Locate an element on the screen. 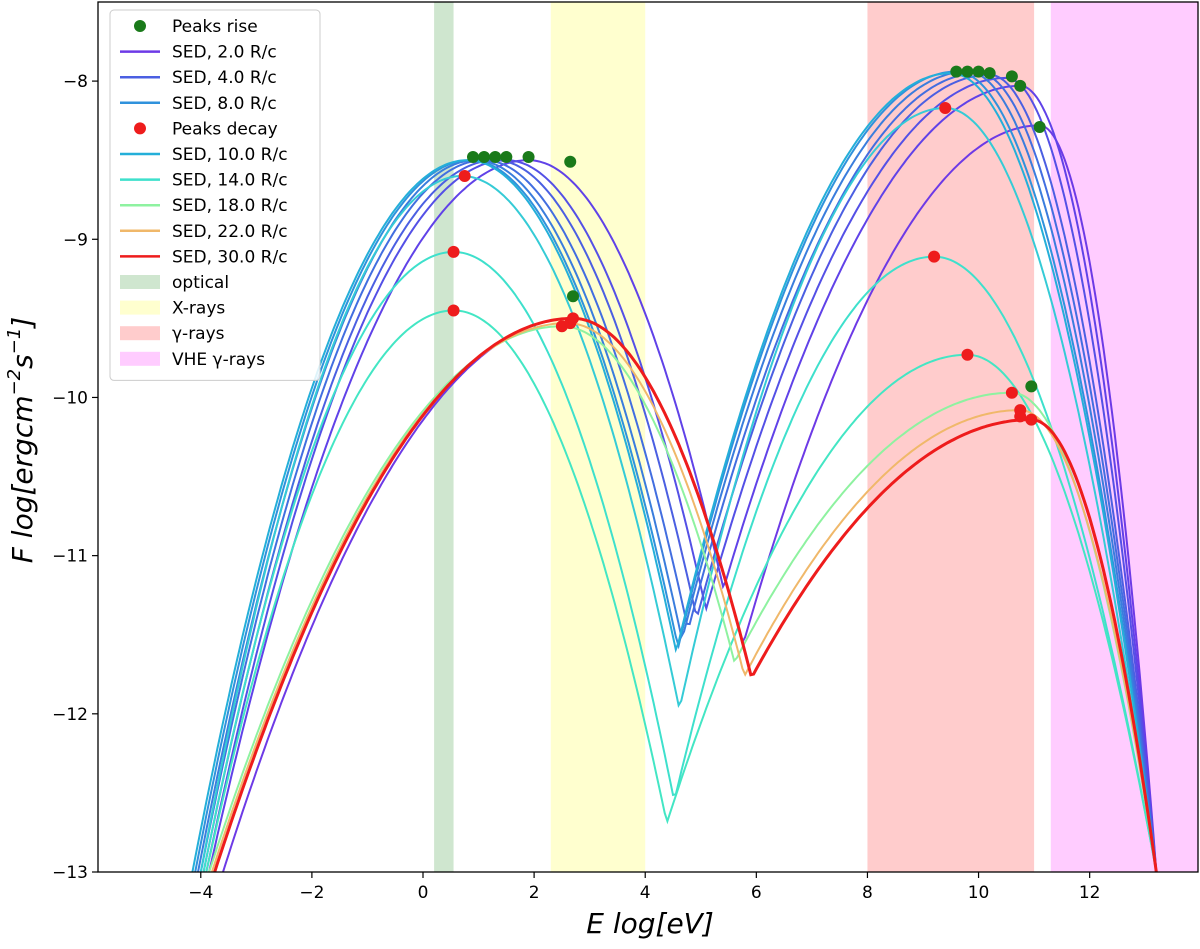  y-tick-label: −10 is located at coordinates (70, 398).